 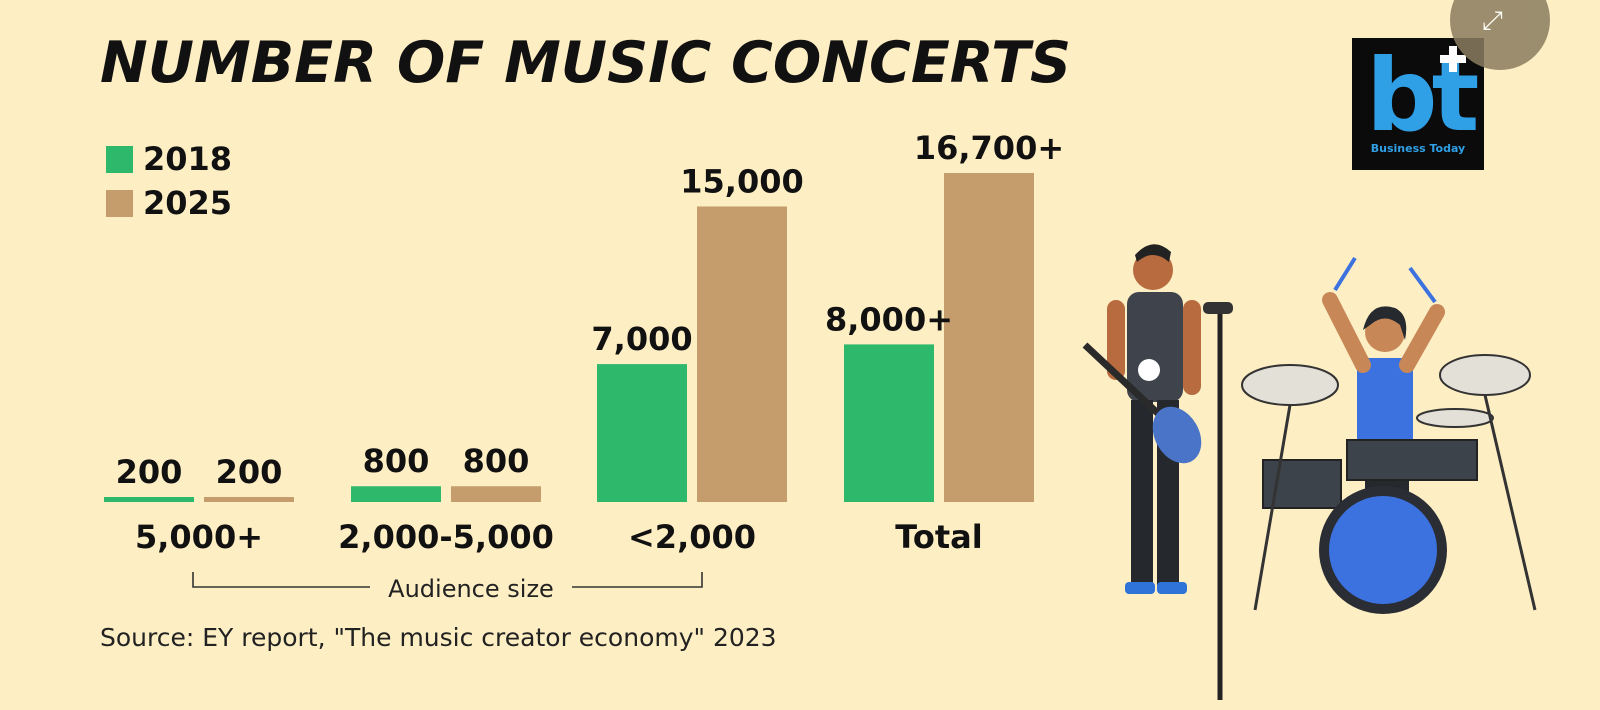 I want to click on legend-swatch-2025, so click(x=119, y=203).